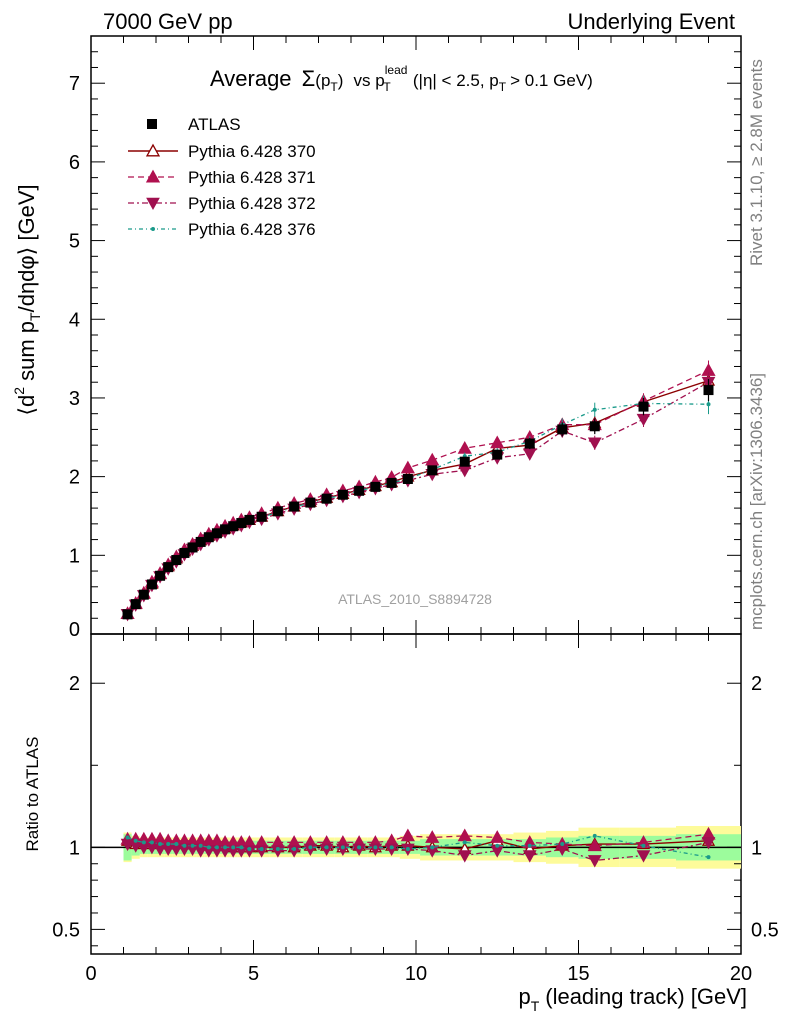  What do you see at coordinates (74, 478) in the screenshot?
I see `y-tick-label: 2` at bounding box center [74, 478].